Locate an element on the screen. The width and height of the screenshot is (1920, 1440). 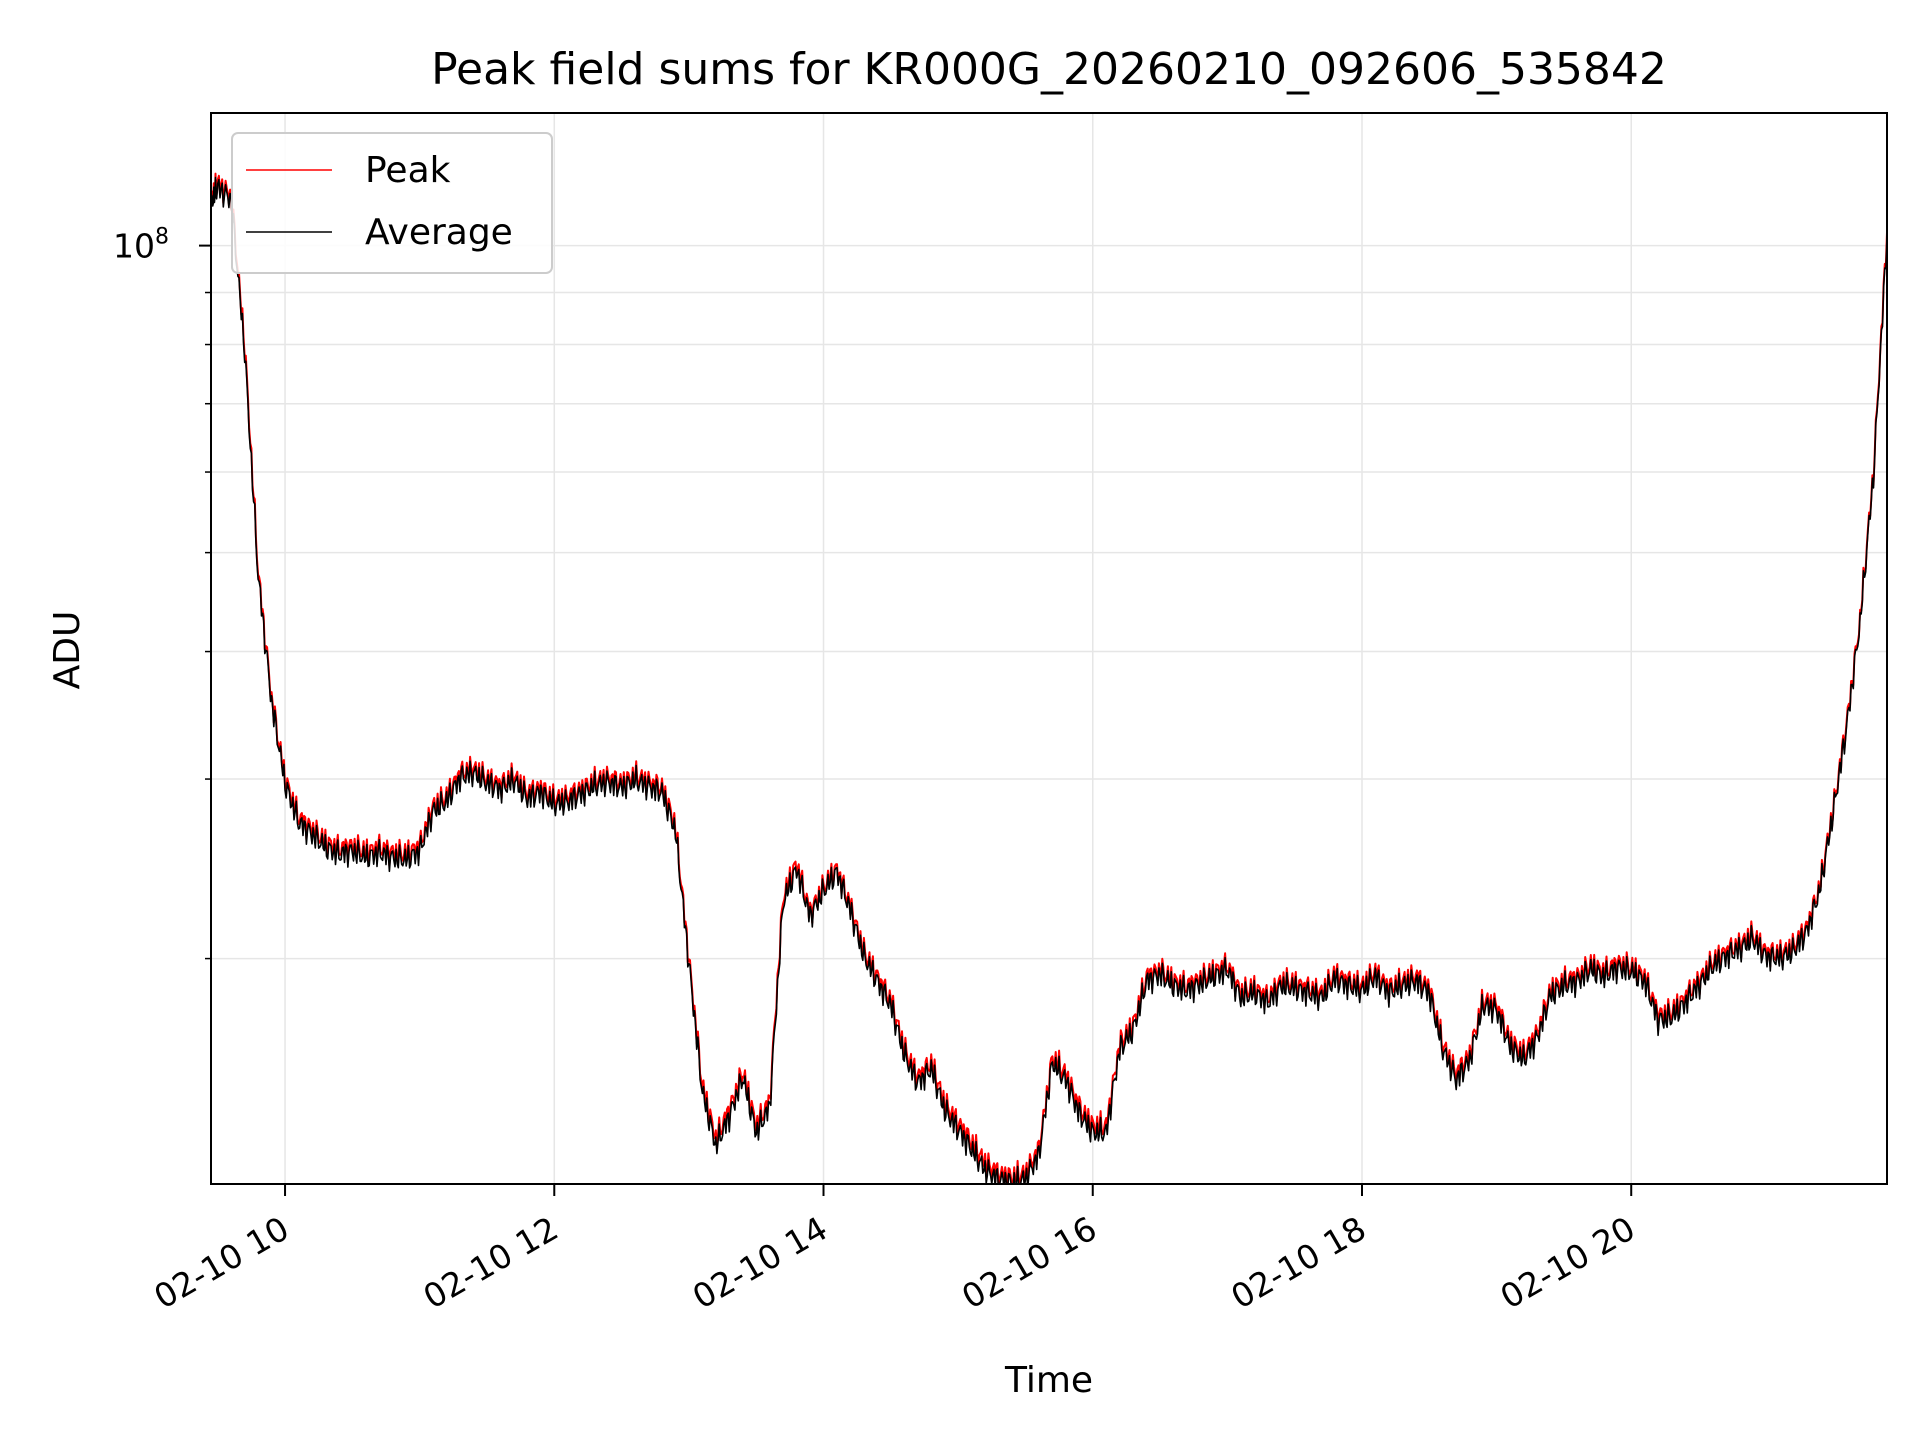
legend: Peak Average is located at coordinates (392, 203).